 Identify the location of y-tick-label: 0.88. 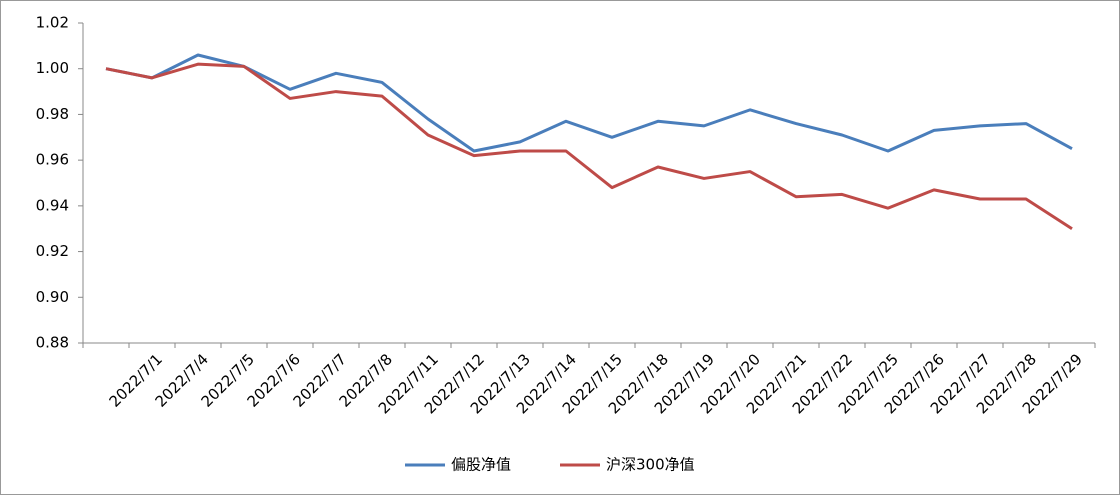
(52, 343).